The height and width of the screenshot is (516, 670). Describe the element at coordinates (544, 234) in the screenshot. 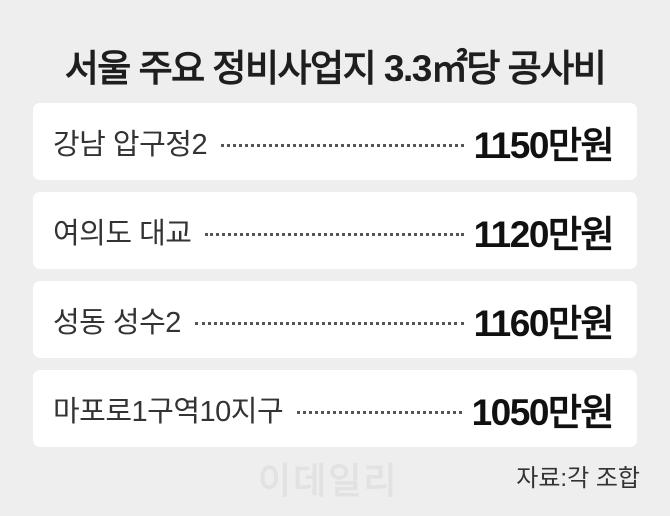

I see `row-value: 1120만원` at that location.